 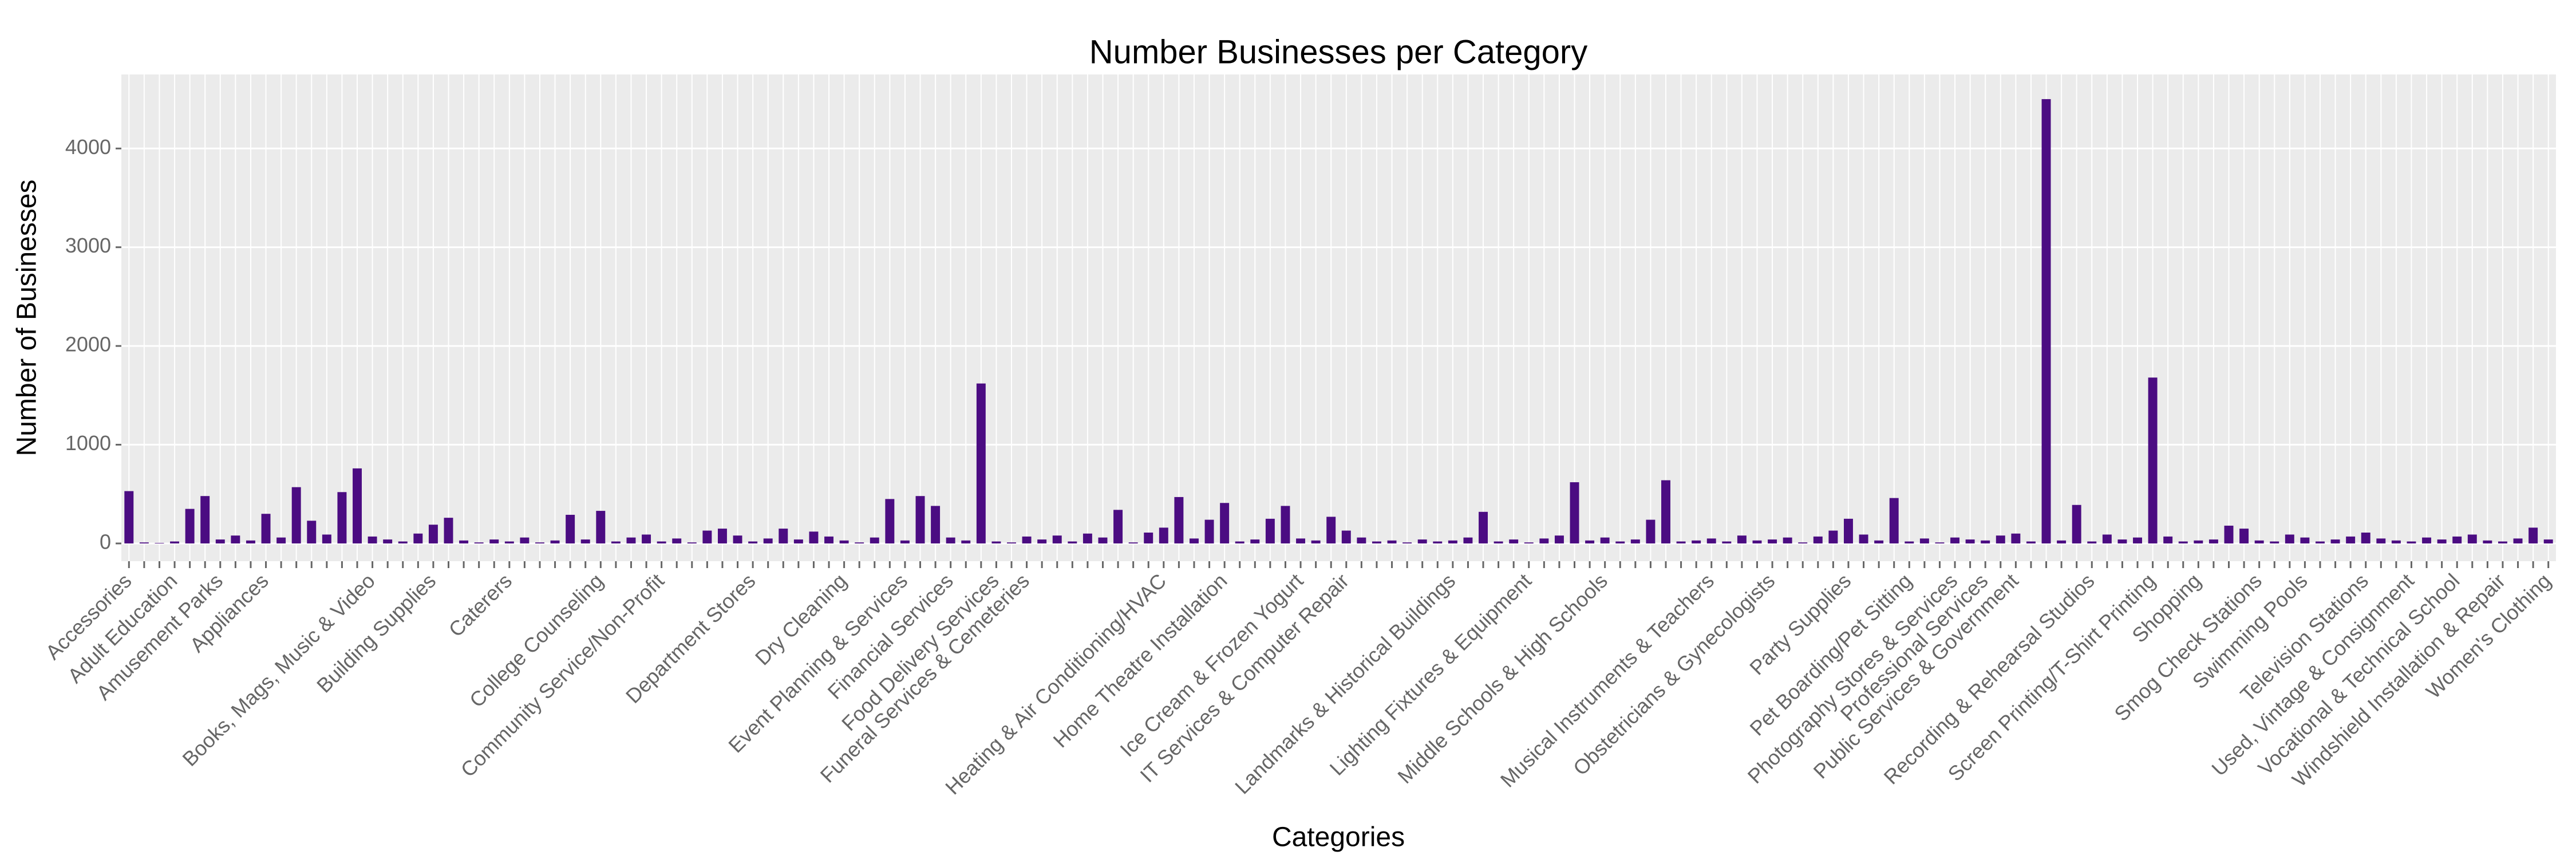 What do you see at coordinates (105, 541) in the screenshot?
I see `y-tick-label: 0` at bounding box center [105, 541].